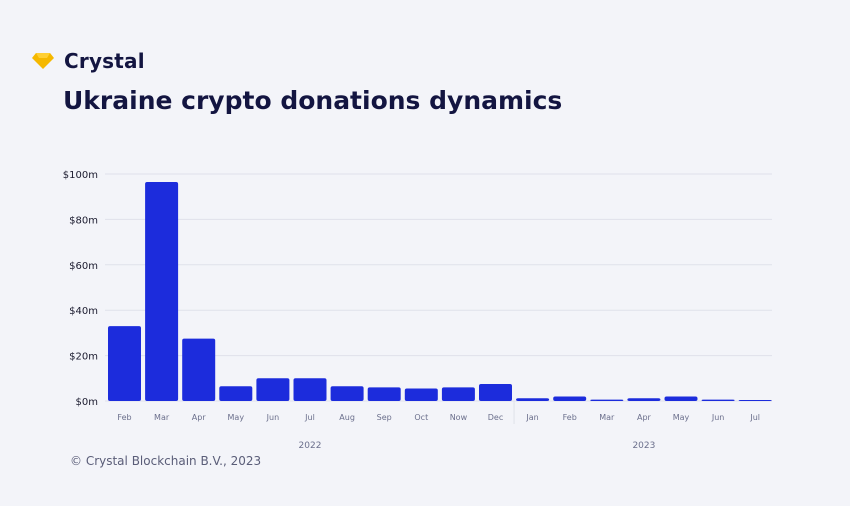 The width and height of the screenshot is (850, 506). Describe the element at coordinates (459, 417) in the screenshot. I see `x-tick-label: Now` at that location.